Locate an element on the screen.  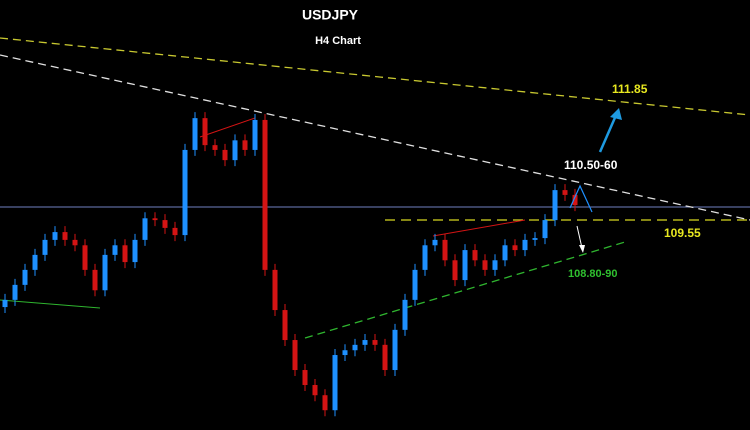
chart-subtitle: H4 Chart is located at coordinates (338, 41).